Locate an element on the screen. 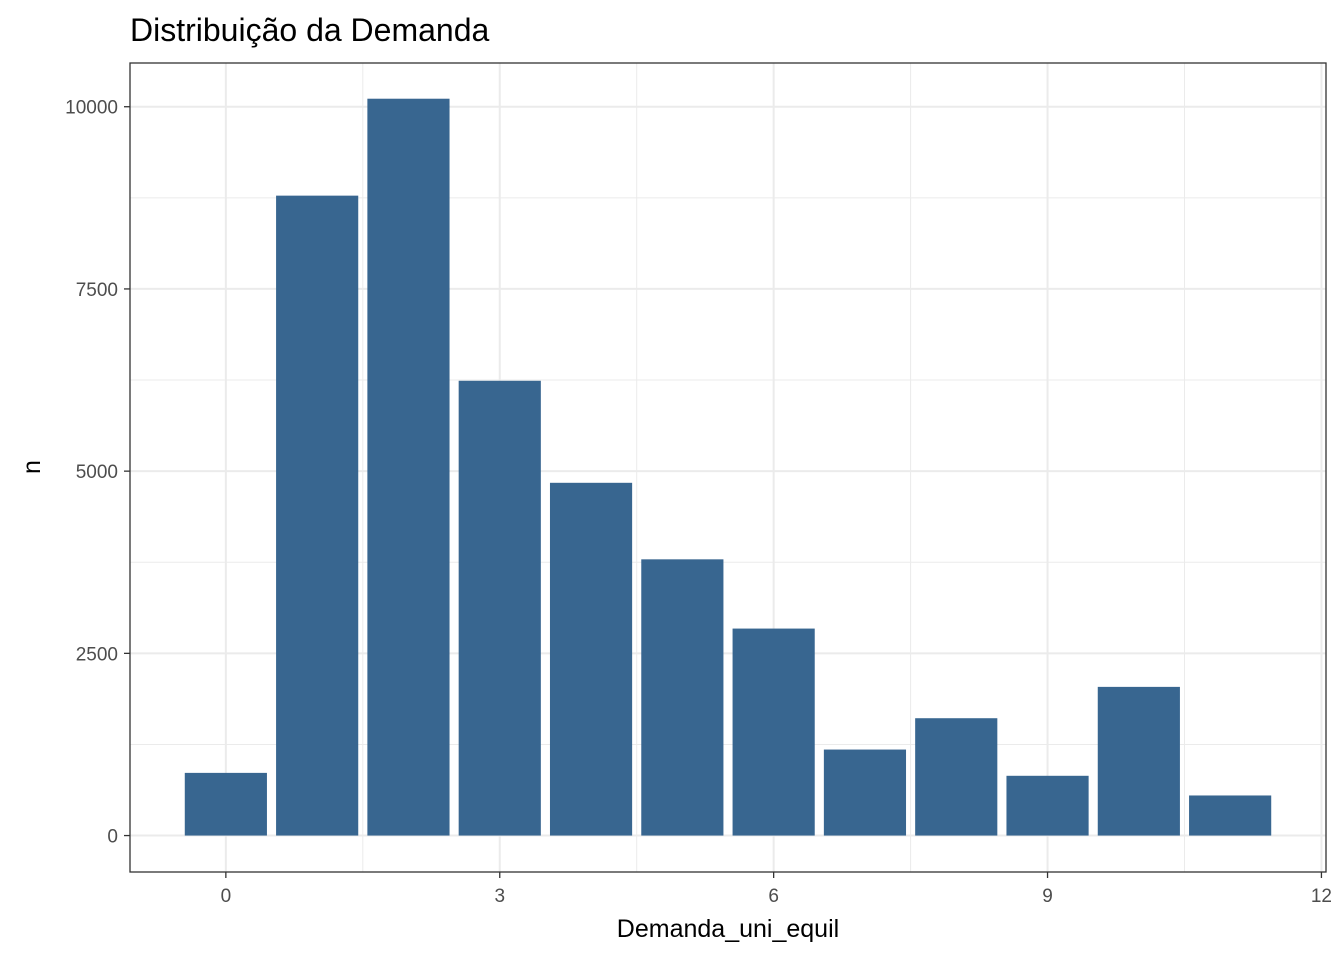 Image resolution: width=1344 pixels, height=965 pixels. x-axis: 0 3 6 9 12 is located at coordinates (776, 889).